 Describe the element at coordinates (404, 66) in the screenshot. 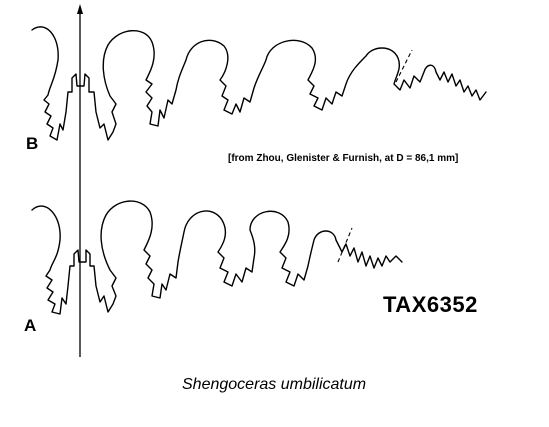

I see `suture-b-marker` at that location.